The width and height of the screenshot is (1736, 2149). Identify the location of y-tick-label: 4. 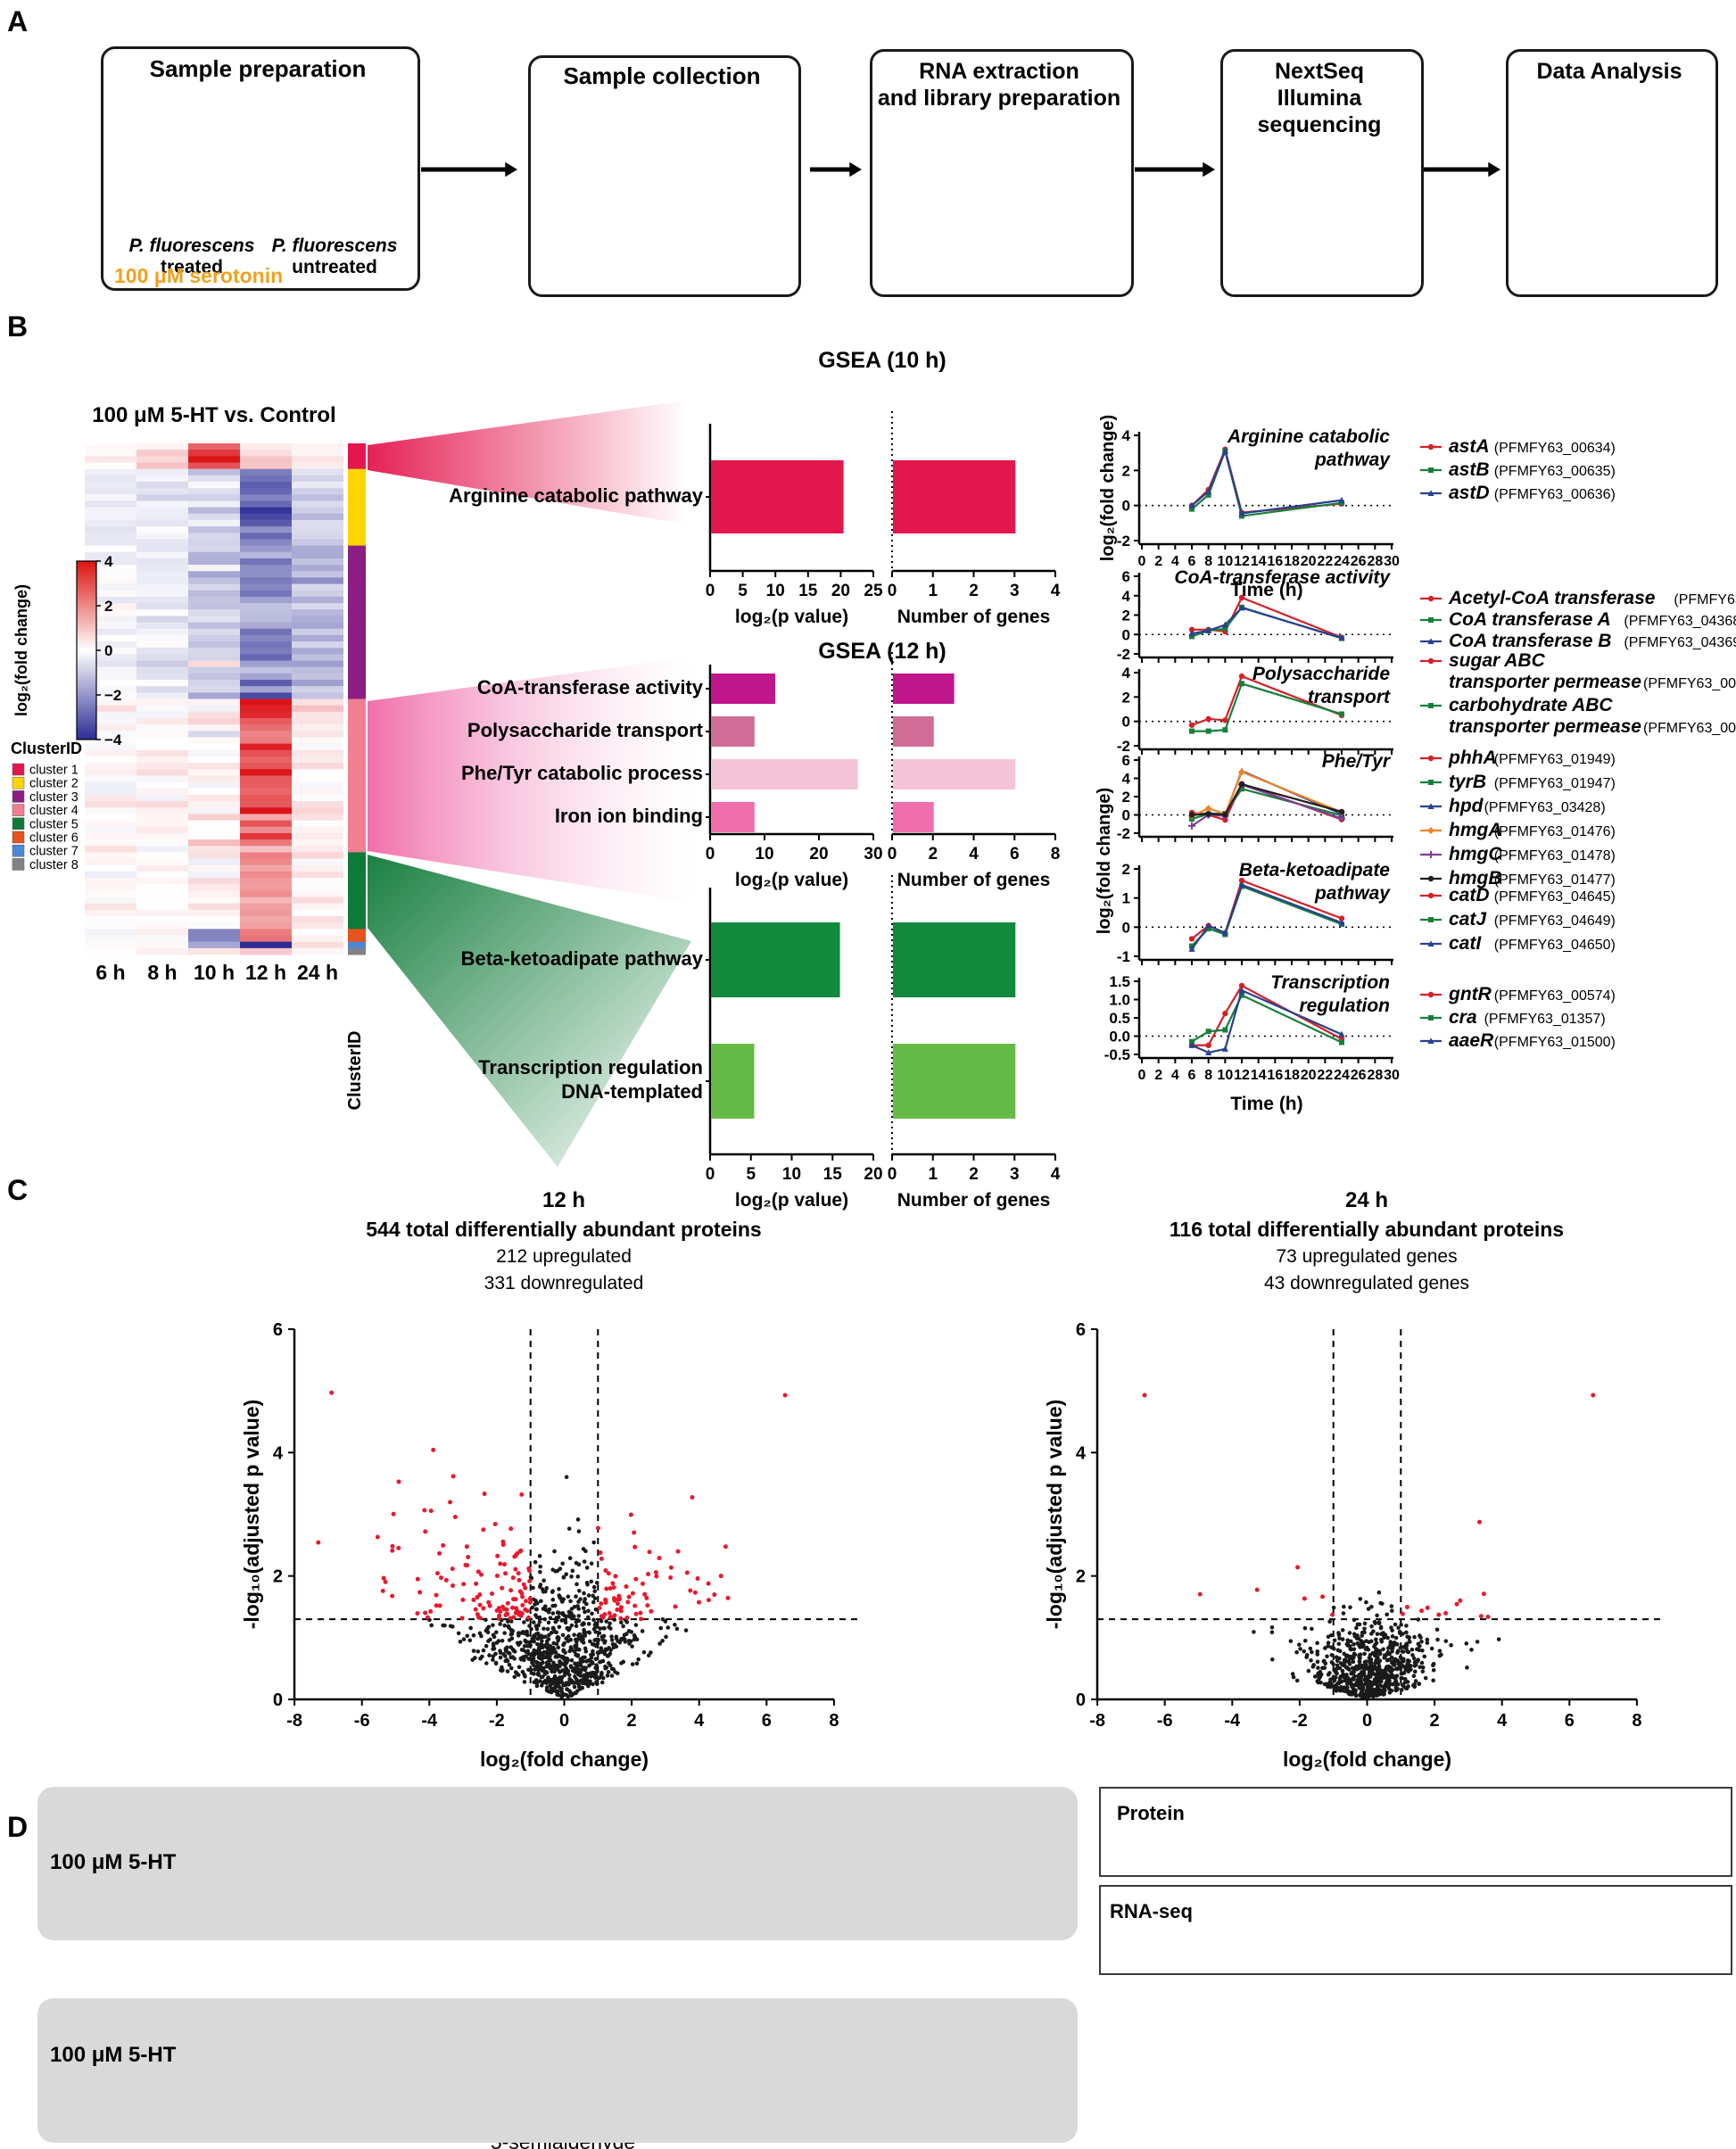
(1081, 1453).